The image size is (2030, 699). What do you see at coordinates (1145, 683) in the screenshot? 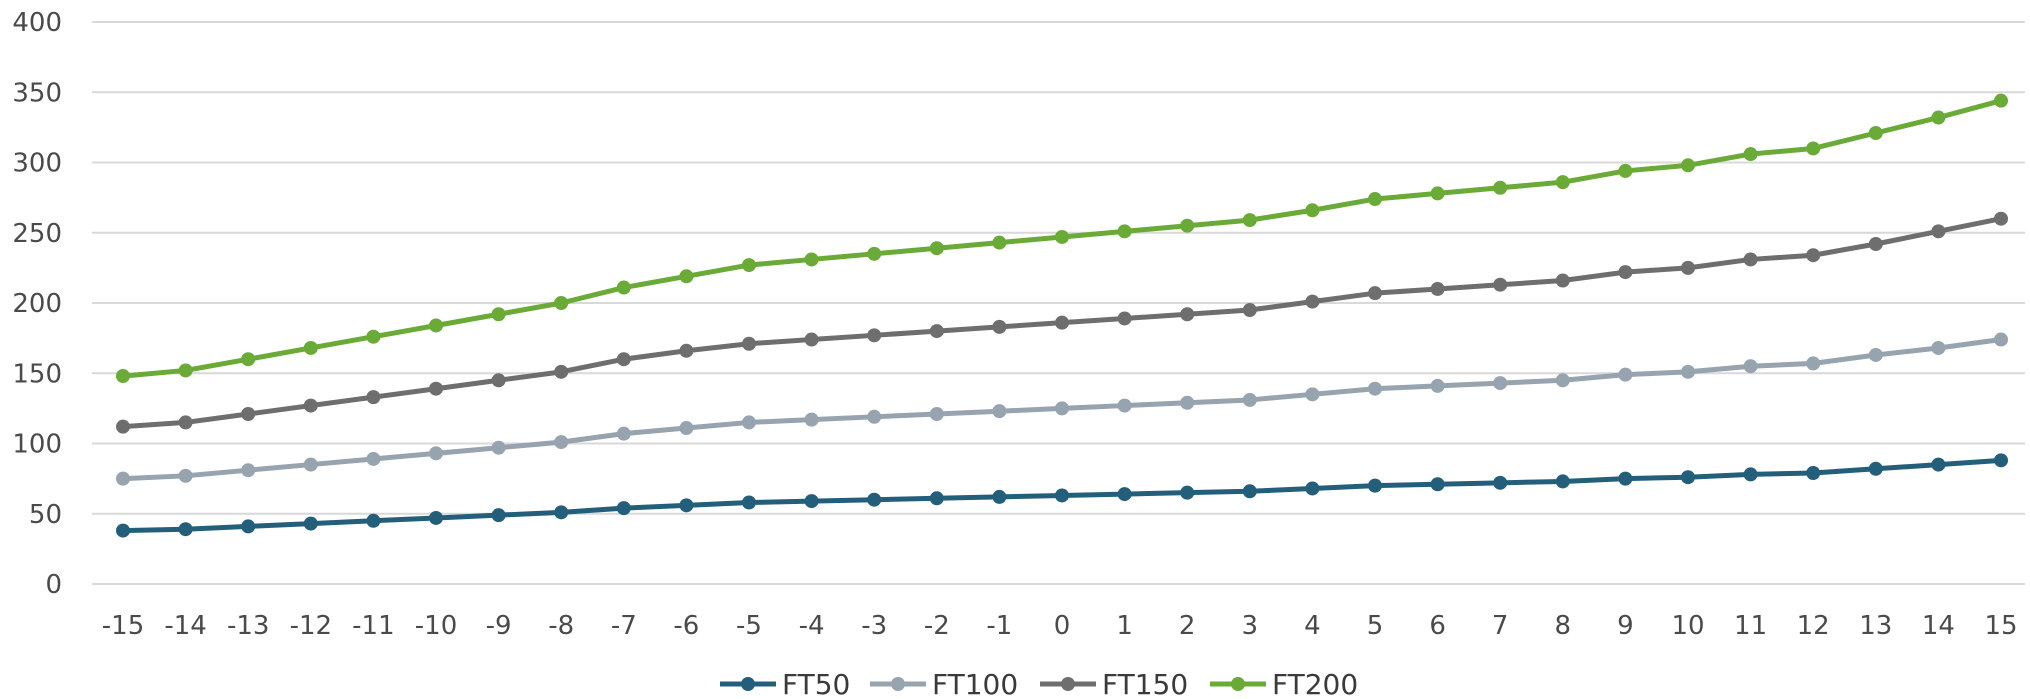
I see `legend-label: FT150` at bounding box center [1145, 683].